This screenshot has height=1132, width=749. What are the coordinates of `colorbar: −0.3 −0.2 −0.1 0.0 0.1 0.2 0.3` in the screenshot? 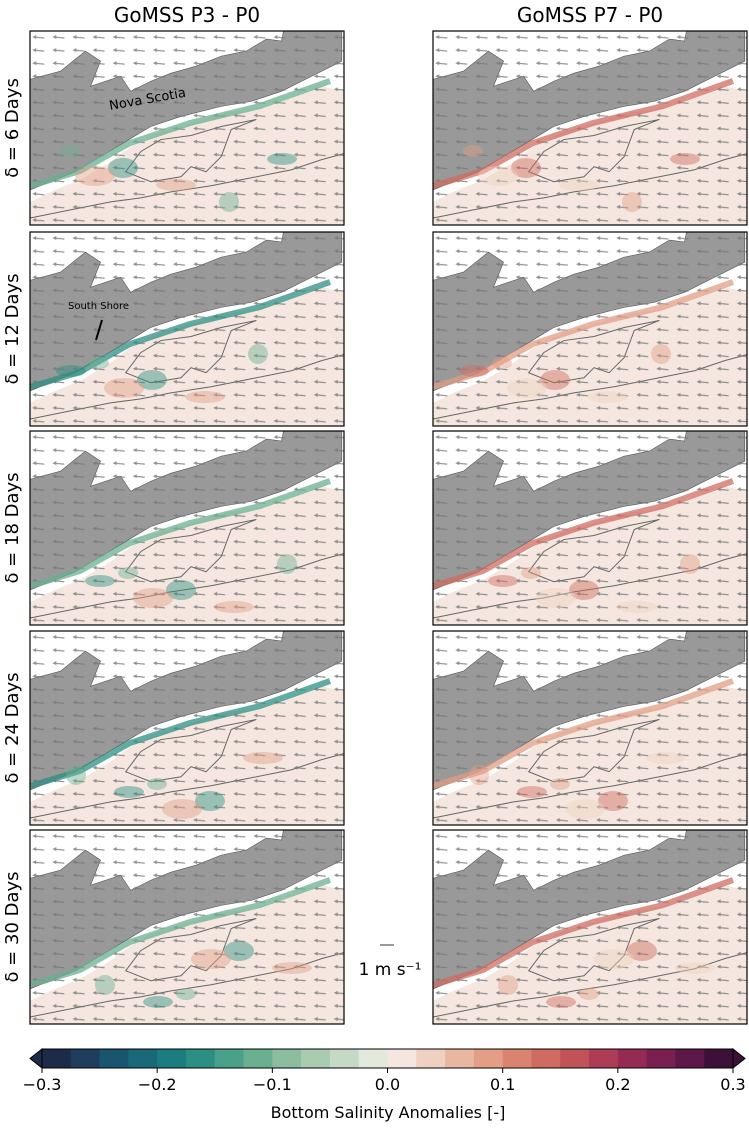 It's located at (384, 1070).